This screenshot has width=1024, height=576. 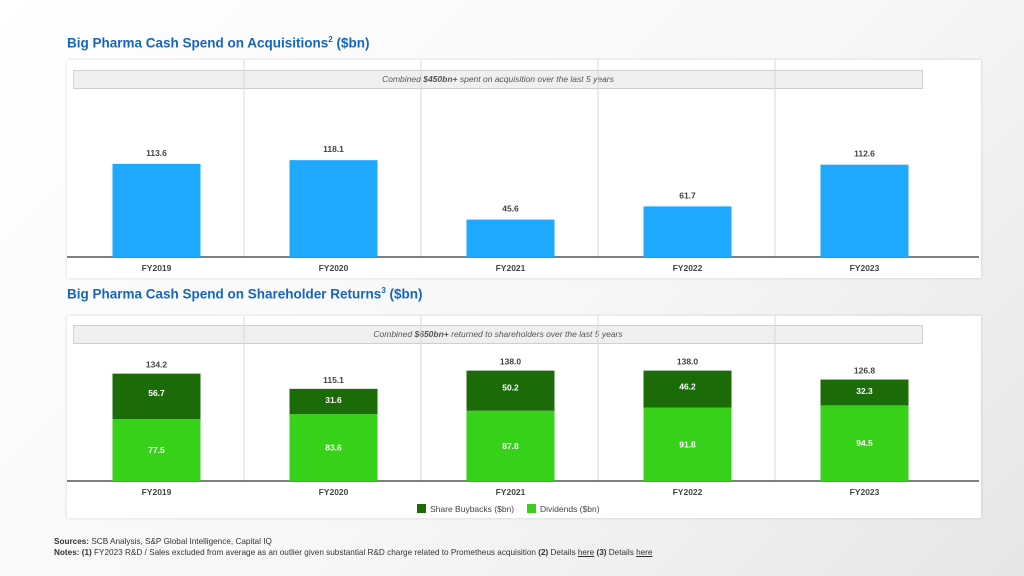 I want to click on buybacks-bar-fy2019, so click(x=156, y=396).